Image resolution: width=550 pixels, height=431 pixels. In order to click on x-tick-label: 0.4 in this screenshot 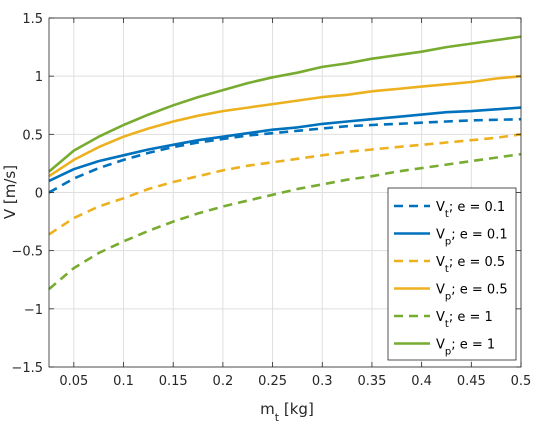, I will do `click(421, 381)`.